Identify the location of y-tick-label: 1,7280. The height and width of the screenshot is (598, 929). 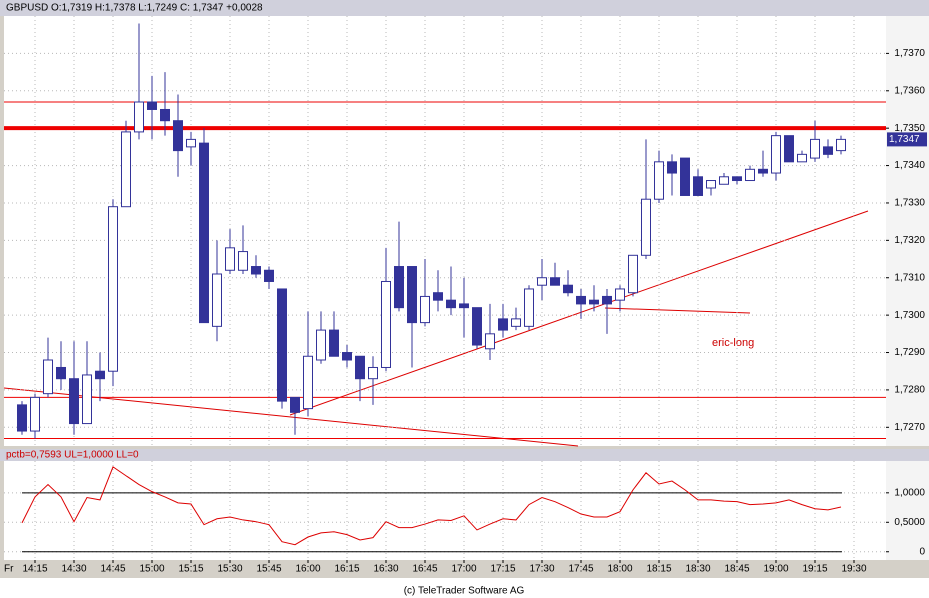
(909, 390).